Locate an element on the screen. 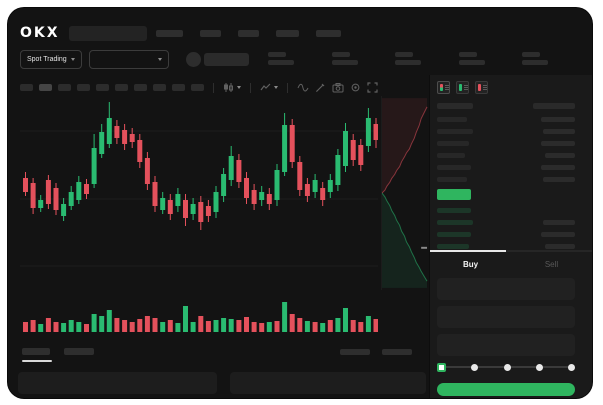  okx-logo: OKX is located at coordinates (40, 33).